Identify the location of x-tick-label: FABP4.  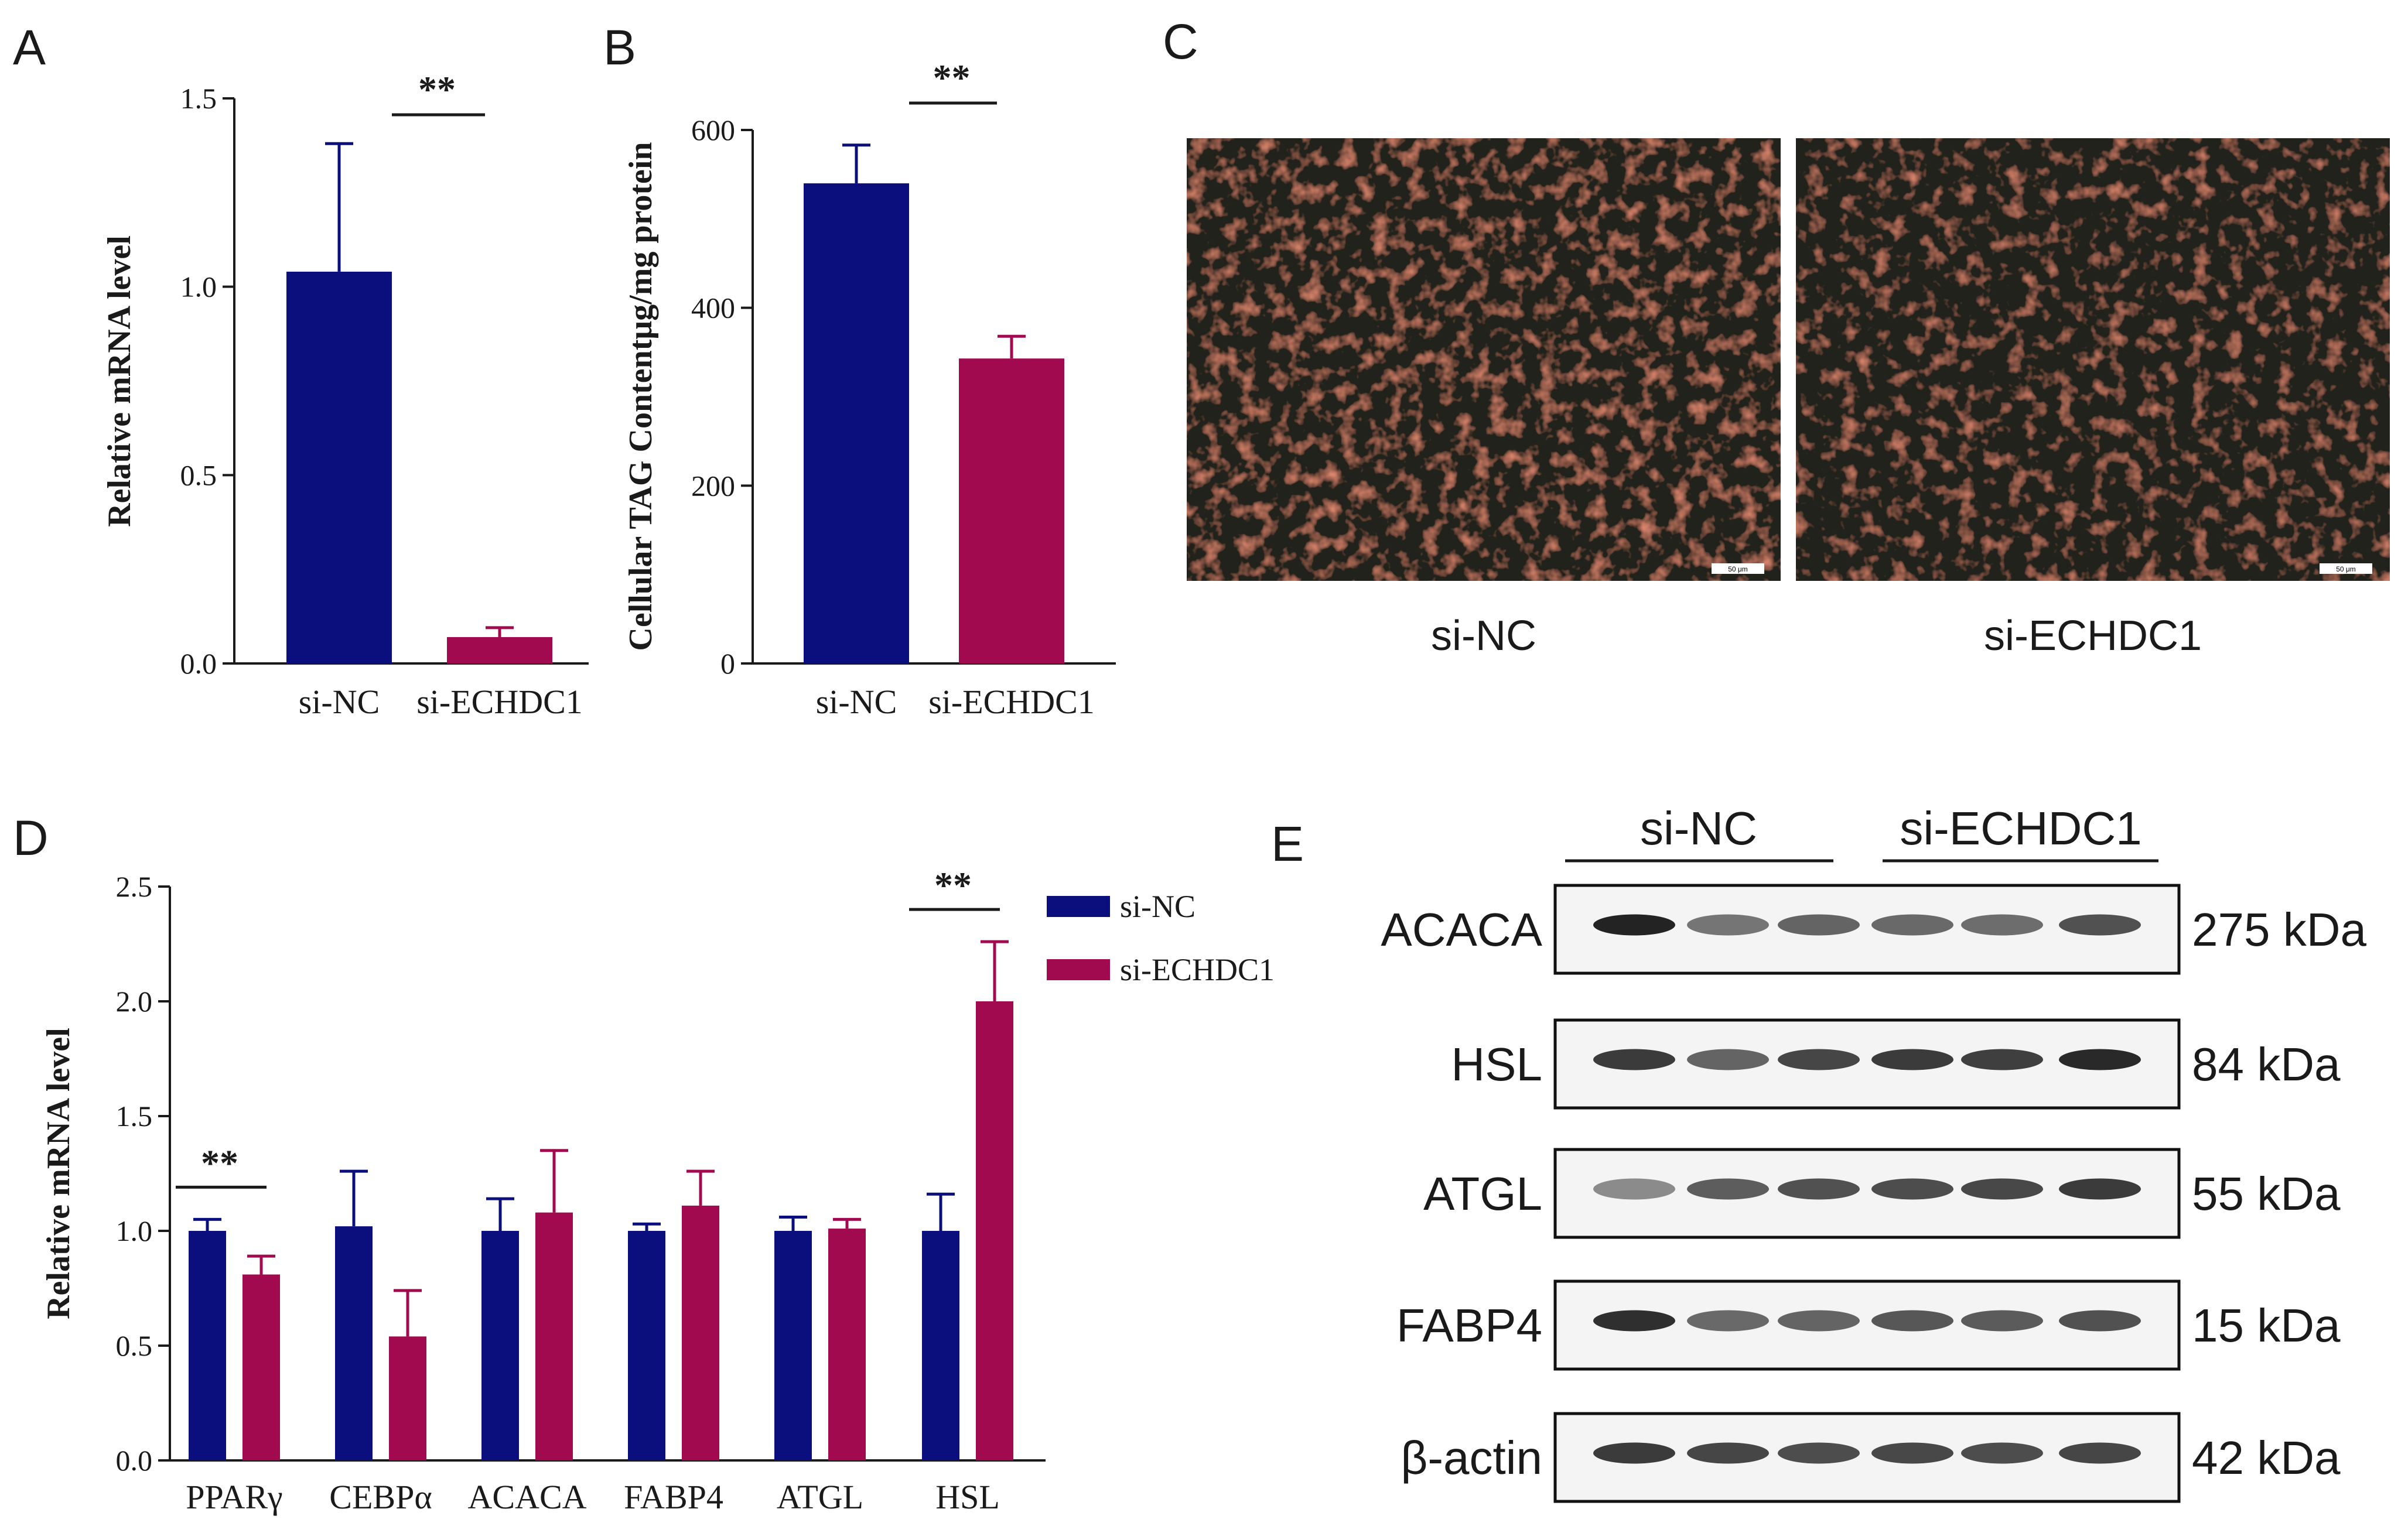
(674, 1497).